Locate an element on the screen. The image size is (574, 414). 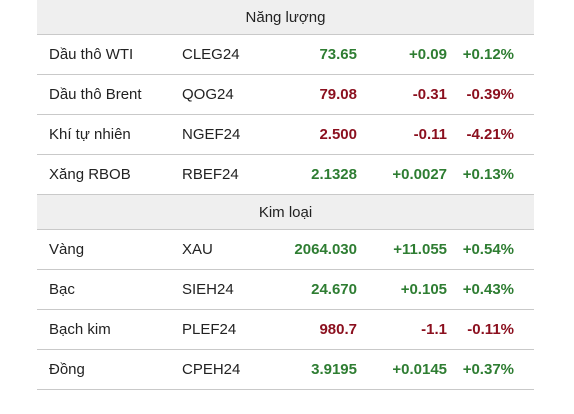
price-value: 2.1328 is located at coordinates (334, 174).